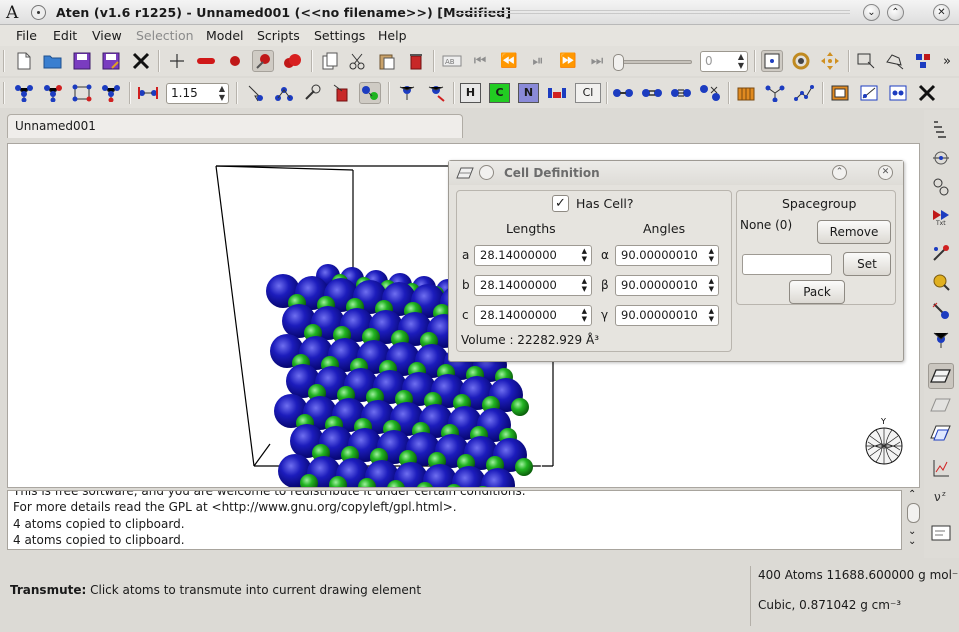  I want to click on build-molecule-icon, so click(775, 93).